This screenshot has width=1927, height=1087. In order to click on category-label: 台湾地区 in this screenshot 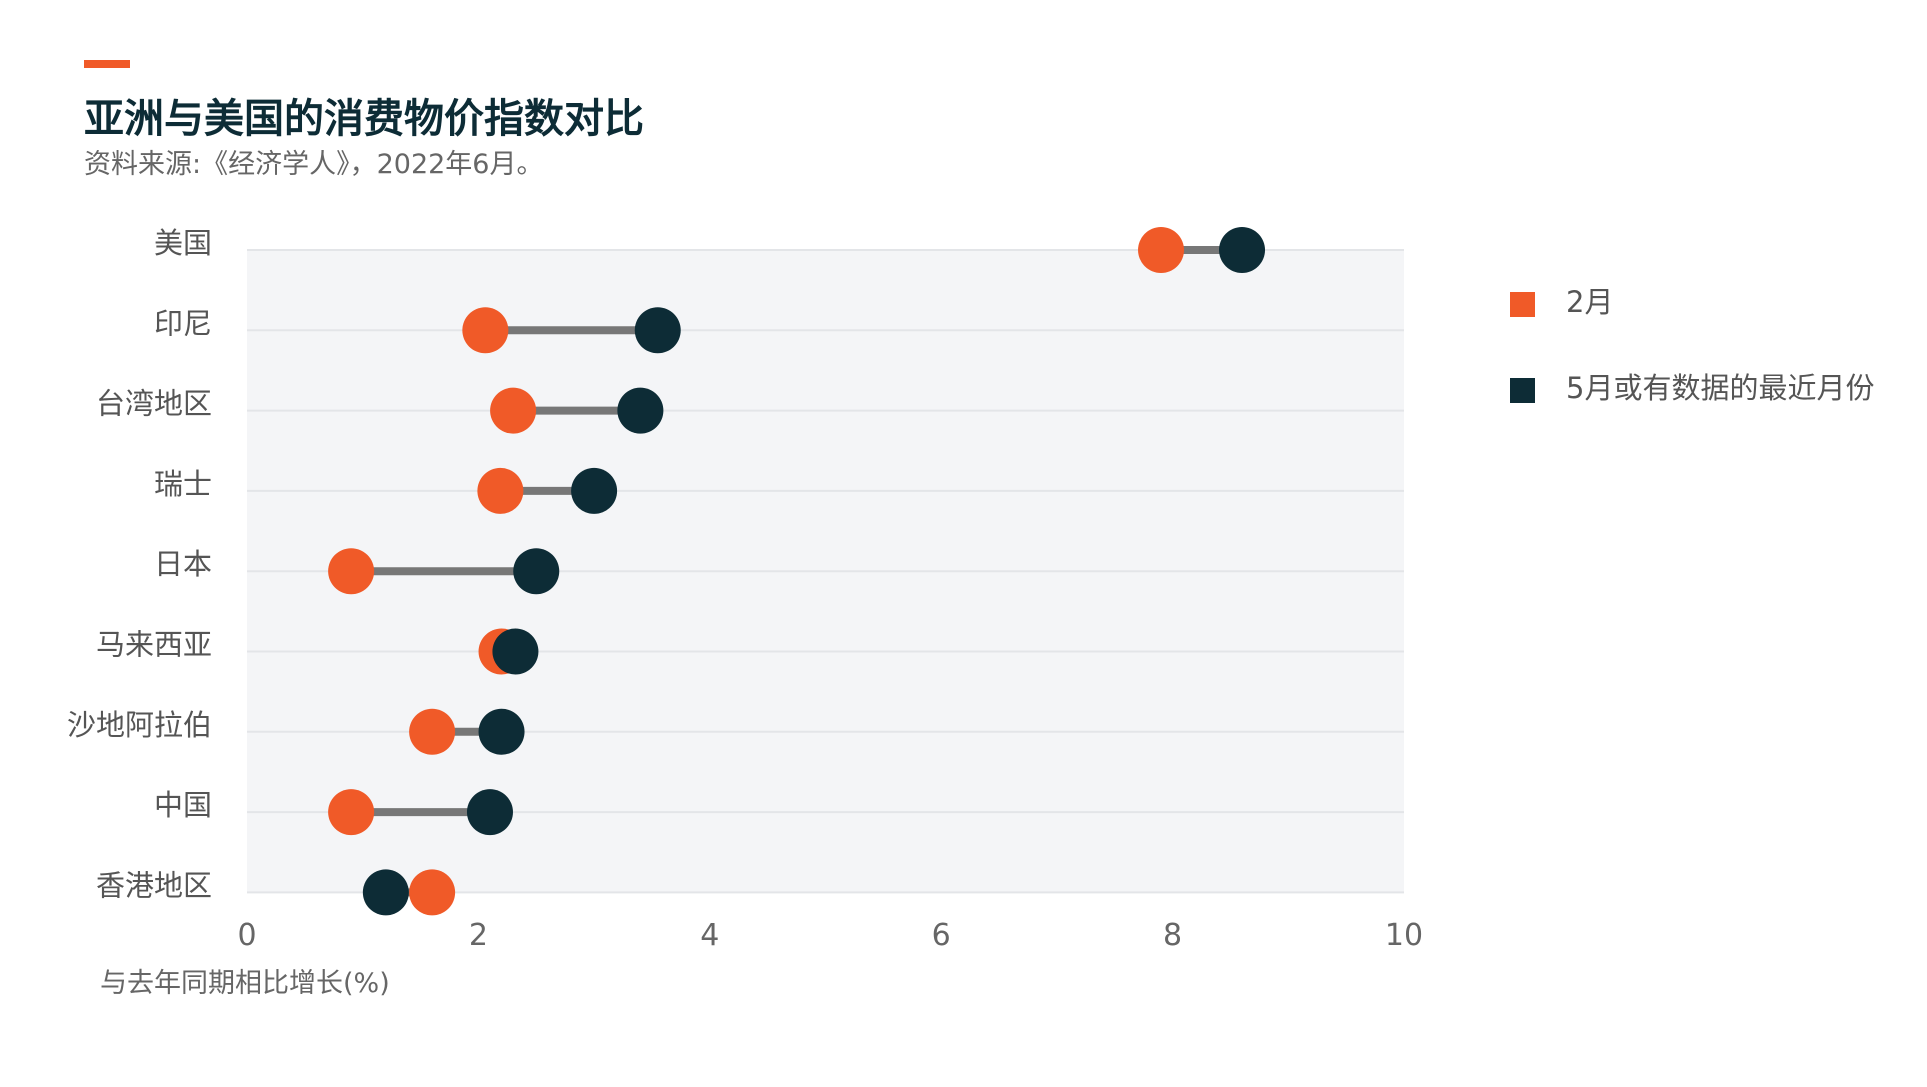, I will do `click(154, 404)`.